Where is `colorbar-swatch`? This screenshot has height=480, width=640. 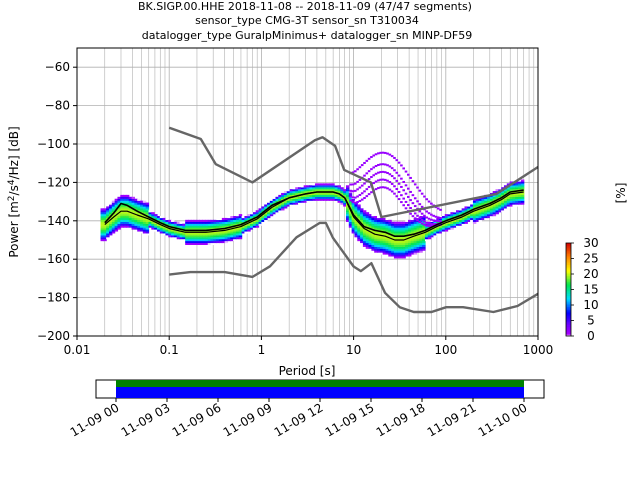 colorbar-swatch is located at coordinates (568, 259).